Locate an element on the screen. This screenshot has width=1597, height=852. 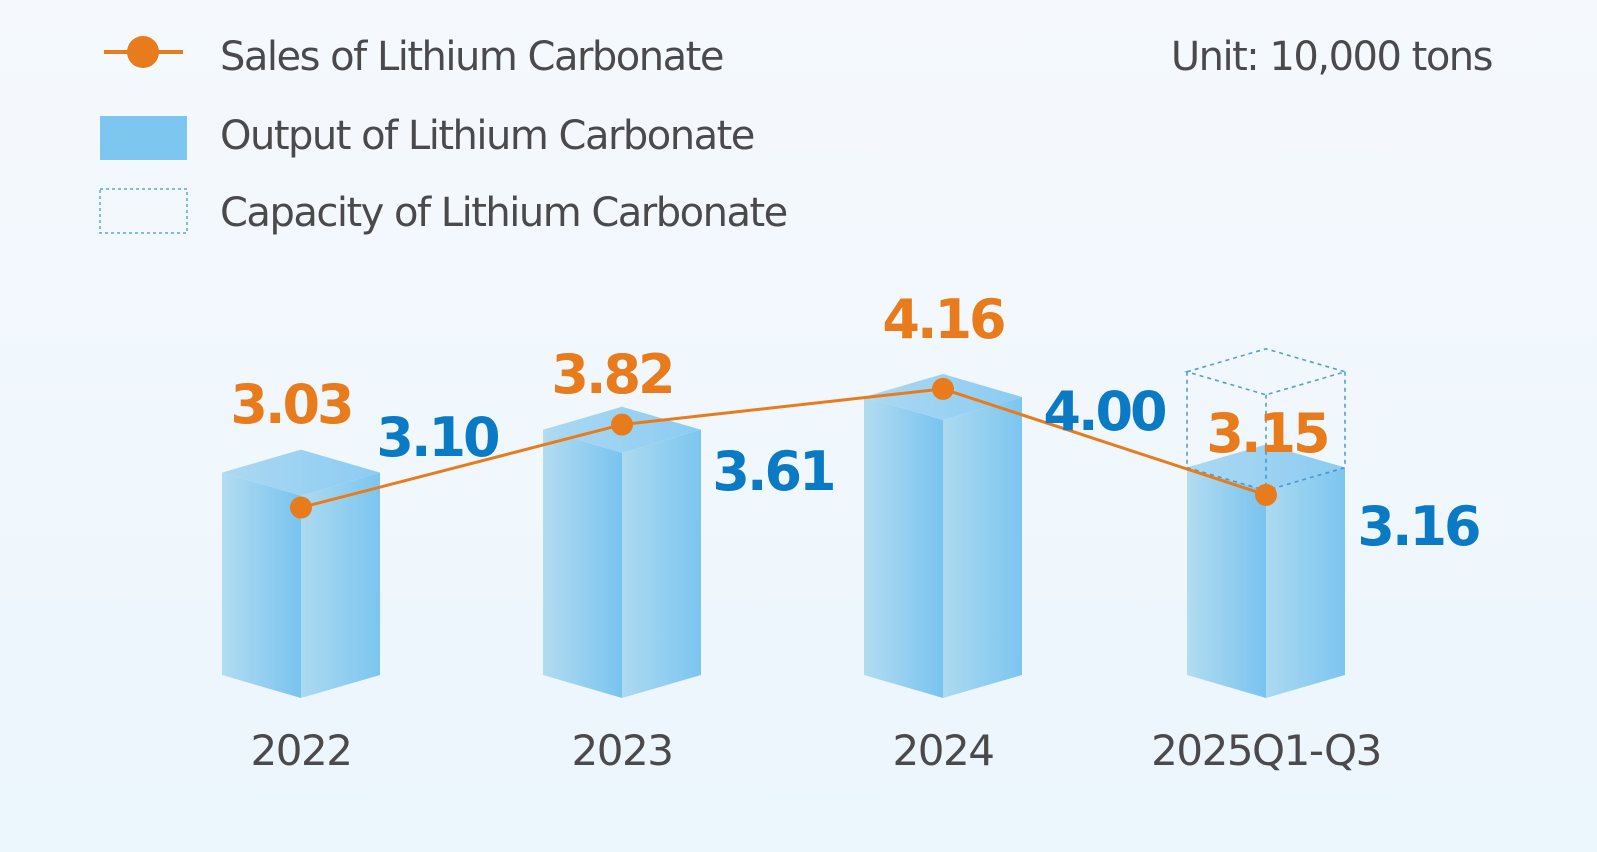
output-value-label: 3.61 is located at coordinates (772, 471).